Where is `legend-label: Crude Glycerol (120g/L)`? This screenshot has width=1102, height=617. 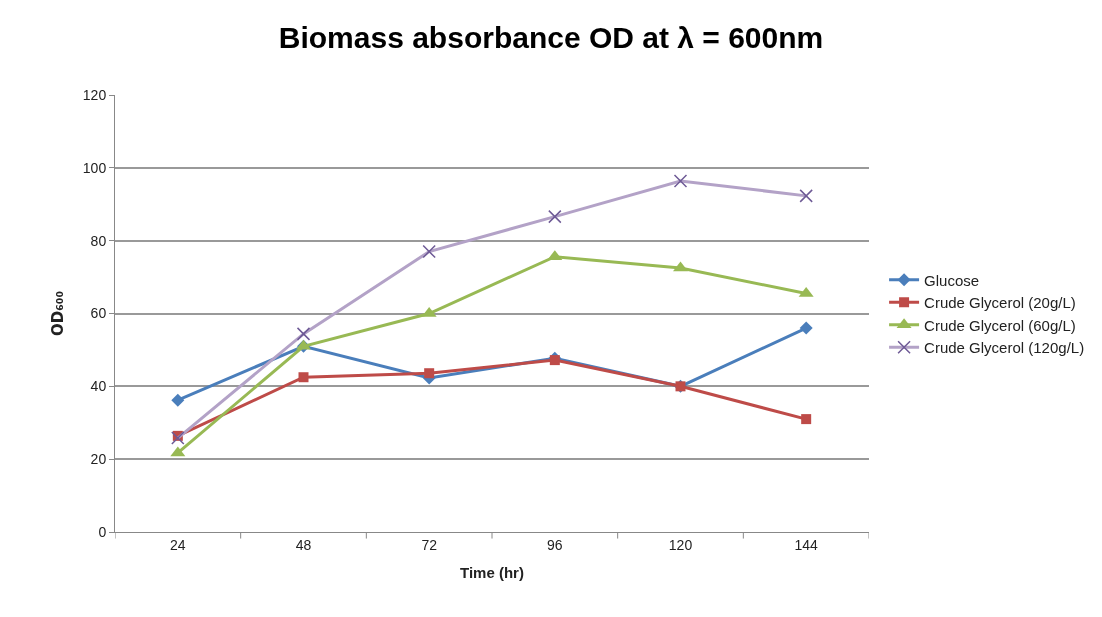 legend-label: Crude Glycerol (120g/L) is located at coordinates (1004, 348).